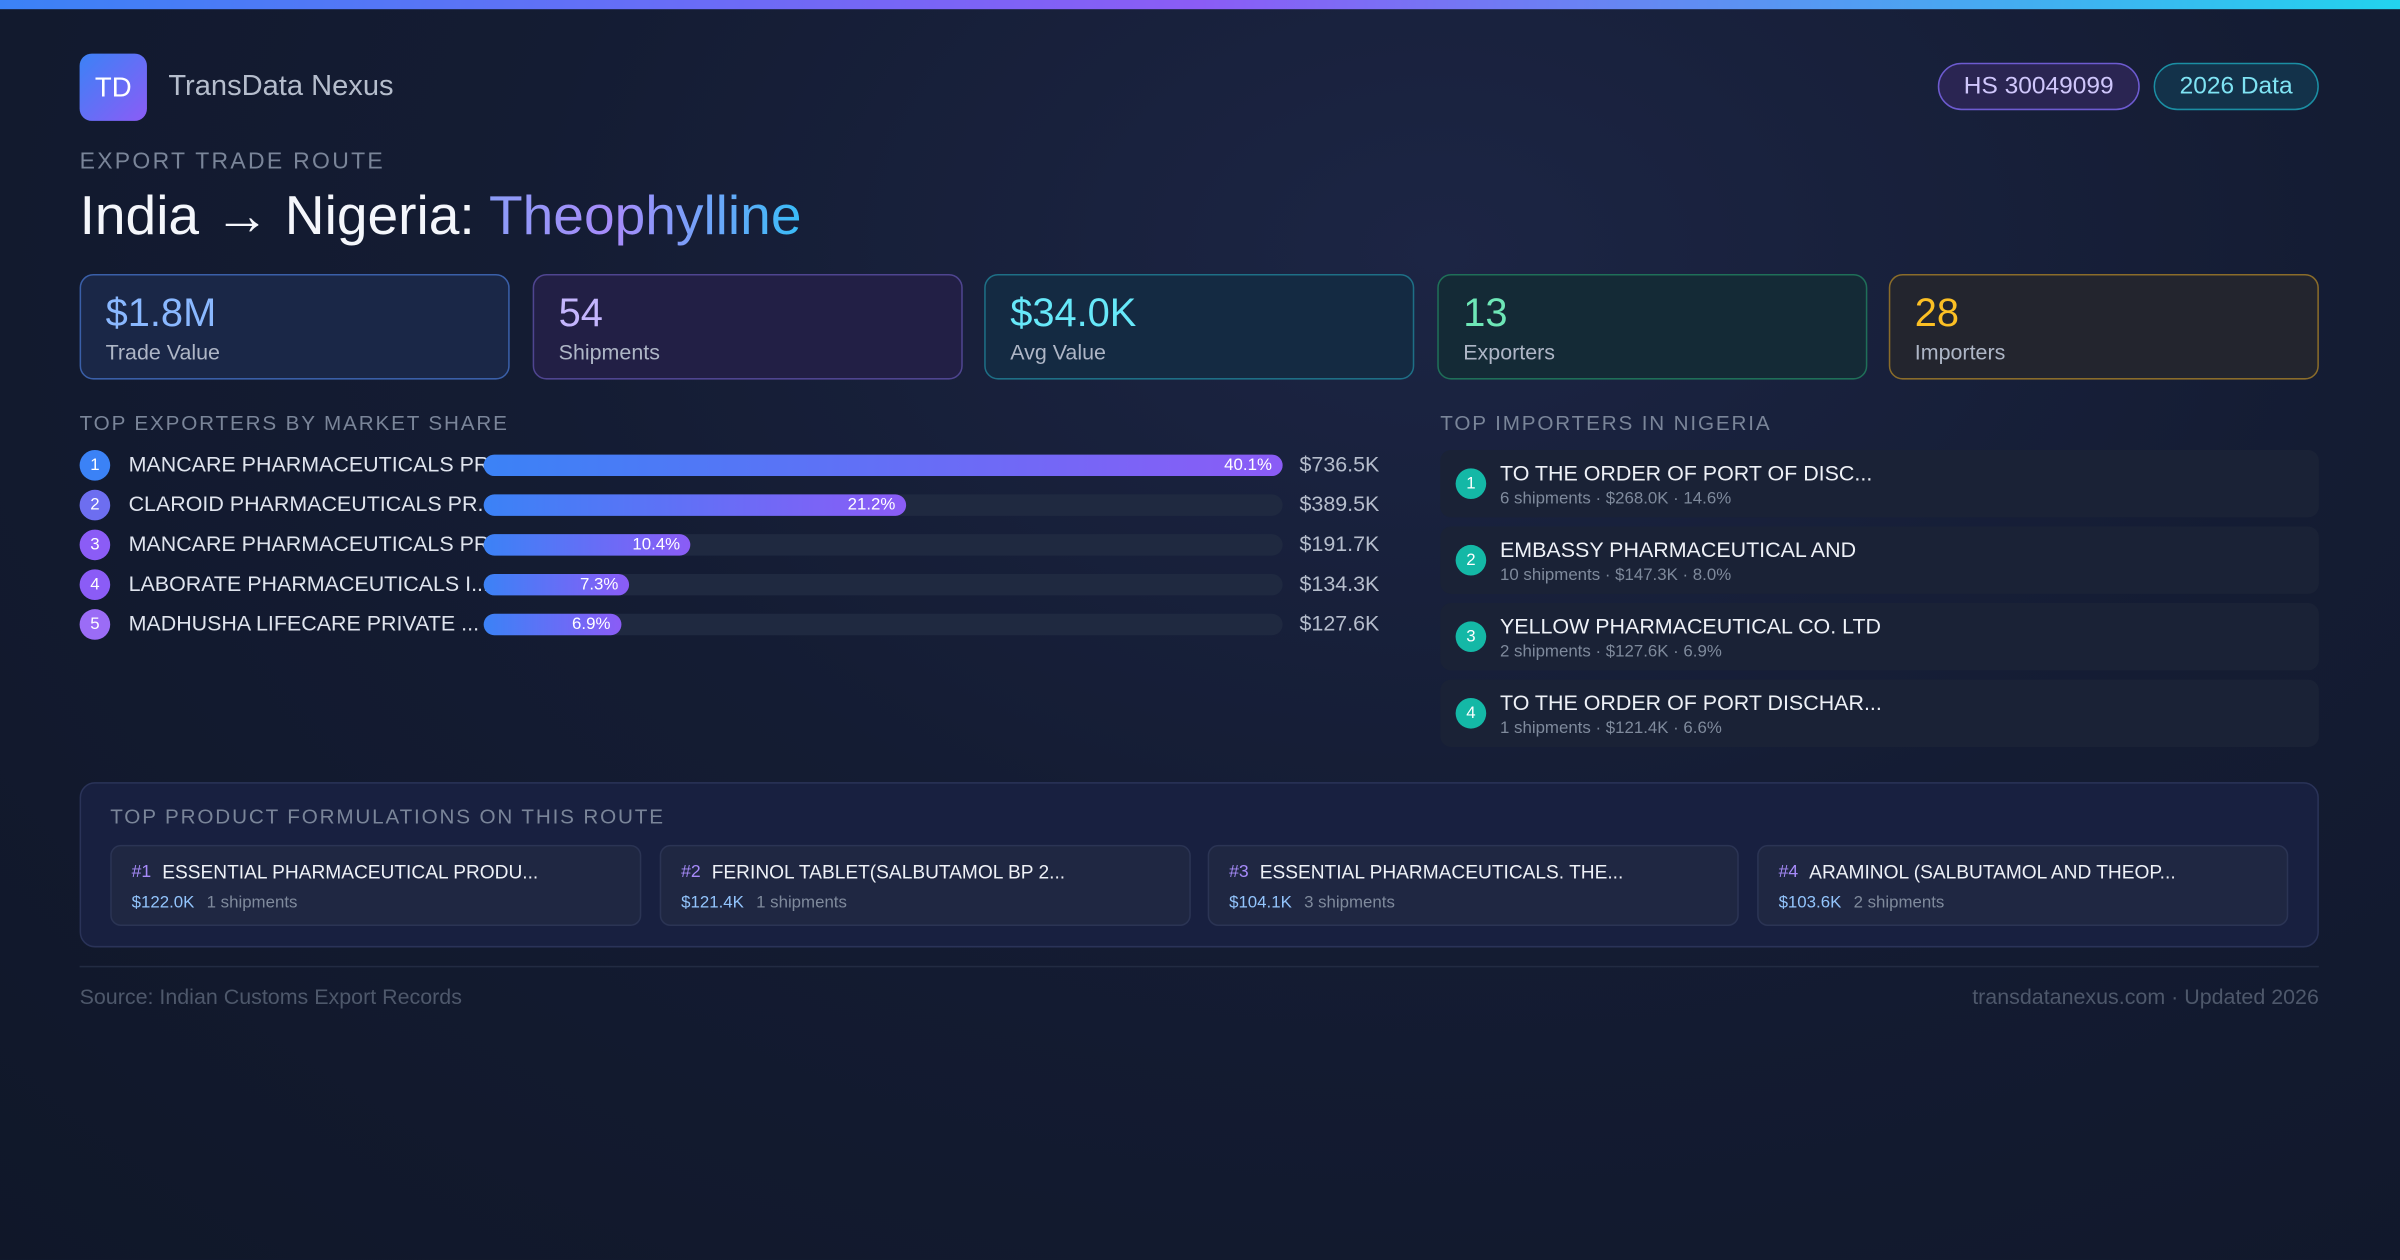 This screenshot has height=1260, width=2400. I want to click on share-label: 21.2%, so click(871, 505).